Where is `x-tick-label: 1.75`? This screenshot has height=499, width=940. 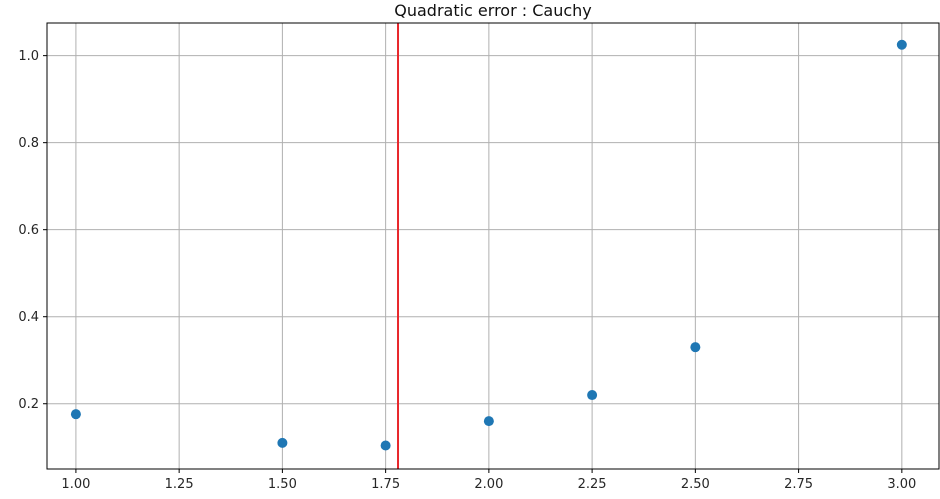
x-tick-label: 1.75 is located at coordinates (385, 484).